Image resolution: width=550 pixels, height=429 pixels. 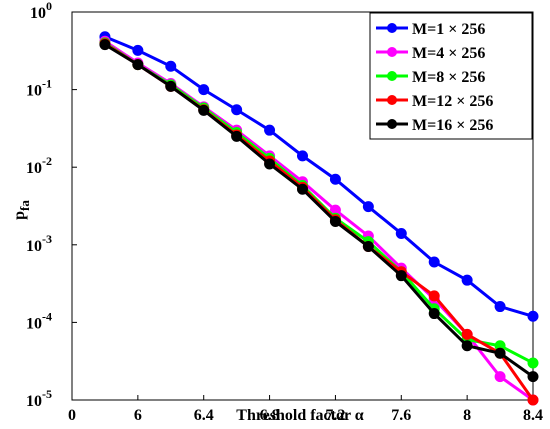 I want to click on x-tick-label: 6.8, so click(x=270, y=415).